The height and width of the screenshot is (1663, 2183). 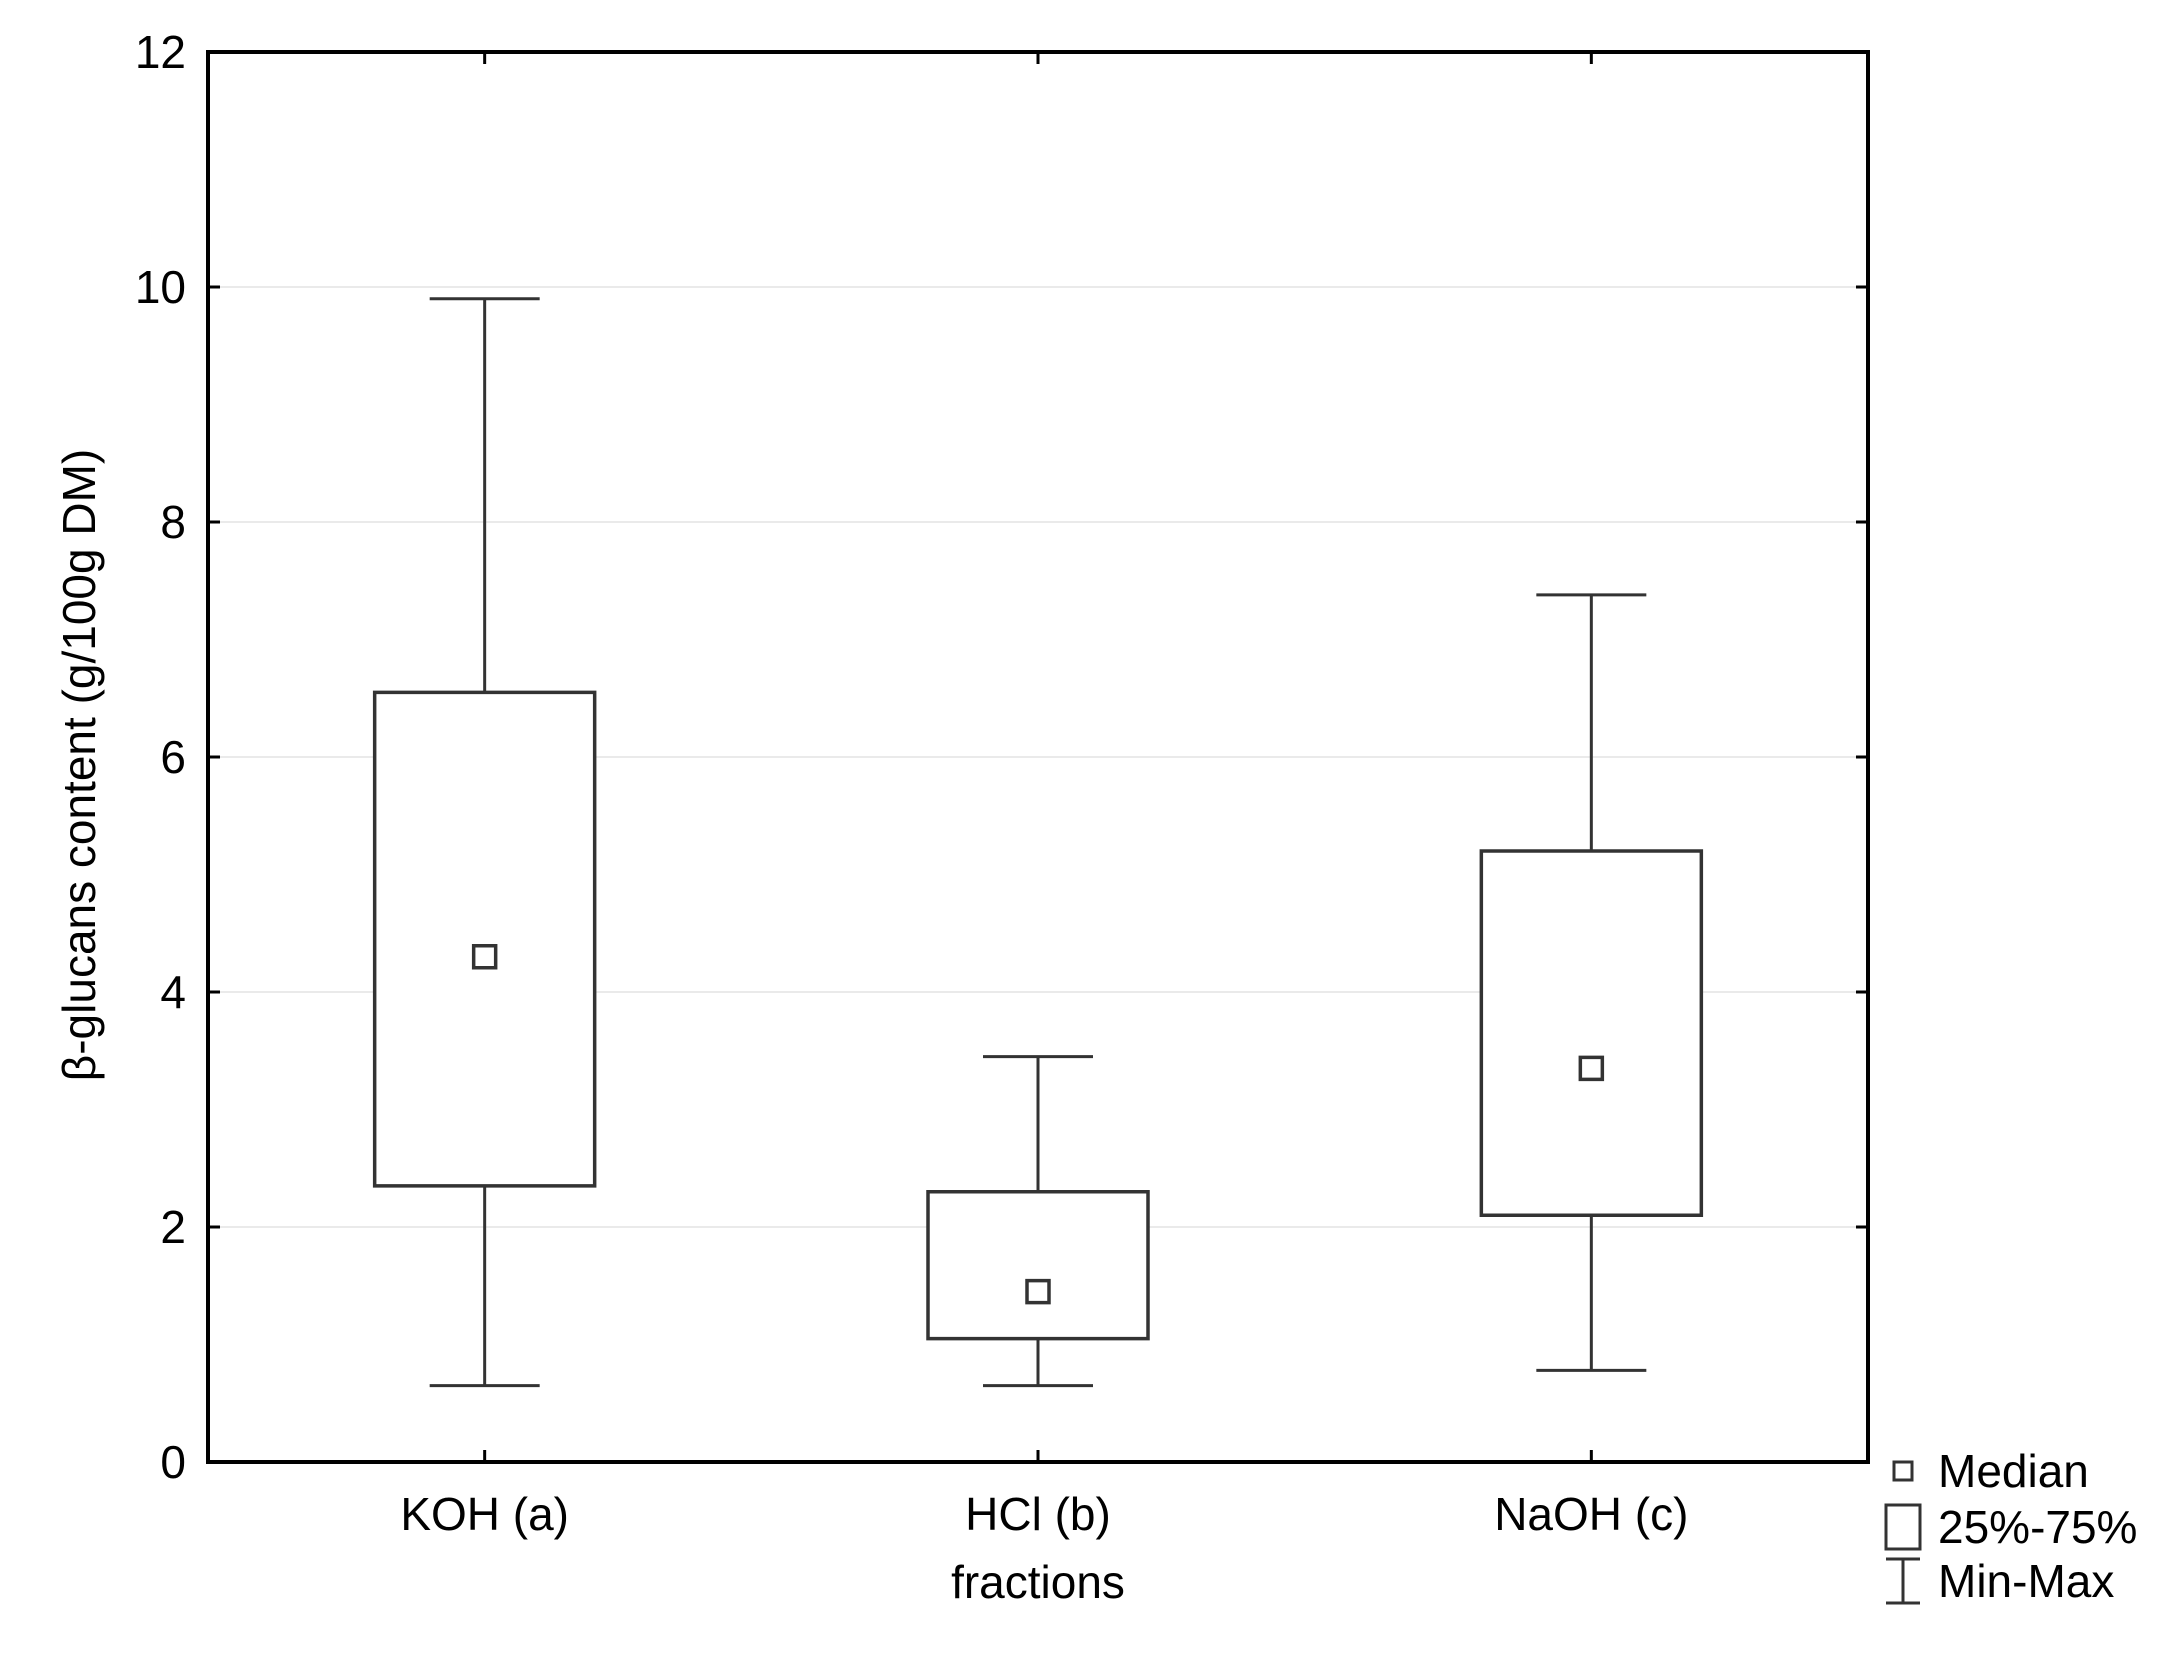 What do you see at coordinates (2037, 1527) in the screenshot?
I see `legend-label: 25%-75%` at bounding box center [2037, 1527].